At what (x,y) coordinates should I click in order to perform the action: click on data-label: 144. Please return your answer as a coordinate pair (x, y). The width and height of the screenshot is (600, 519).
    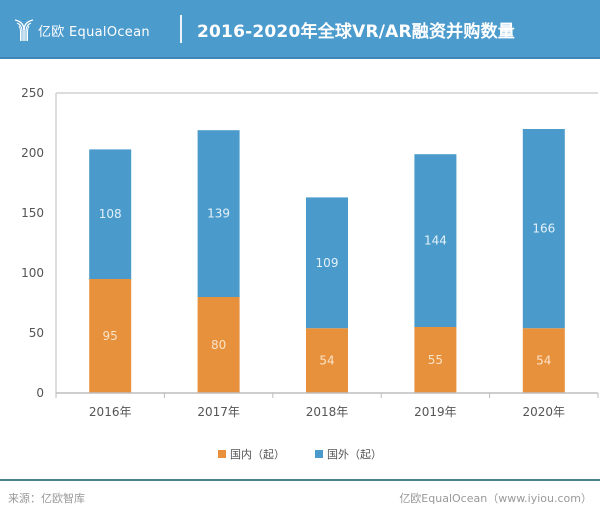
    Looking at the image, I should click on (435, 241).